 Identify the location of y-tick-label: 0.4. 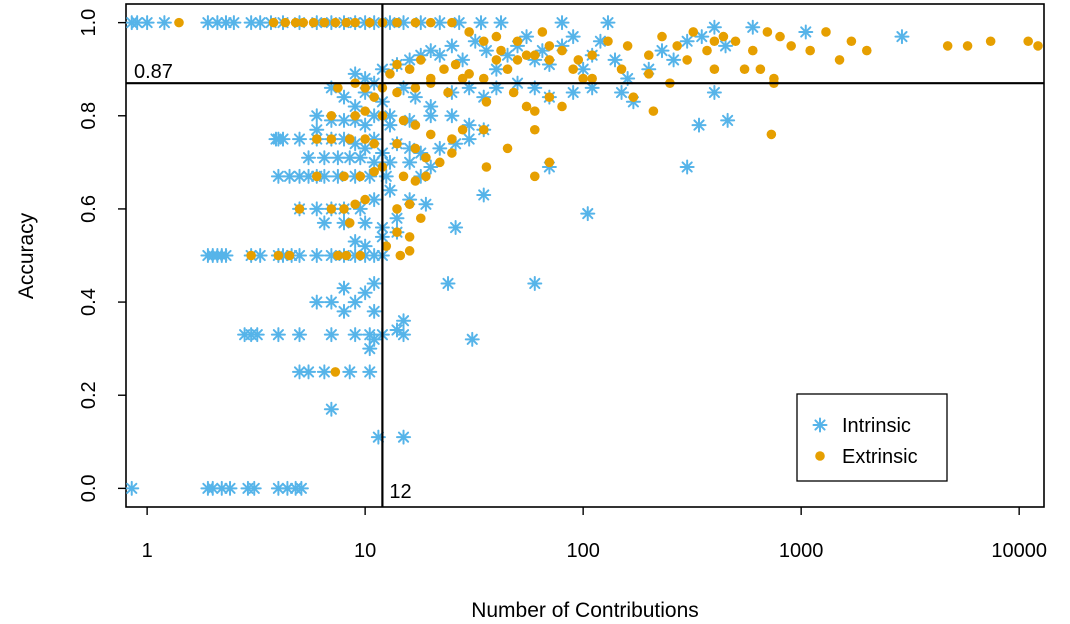
(89, 302).